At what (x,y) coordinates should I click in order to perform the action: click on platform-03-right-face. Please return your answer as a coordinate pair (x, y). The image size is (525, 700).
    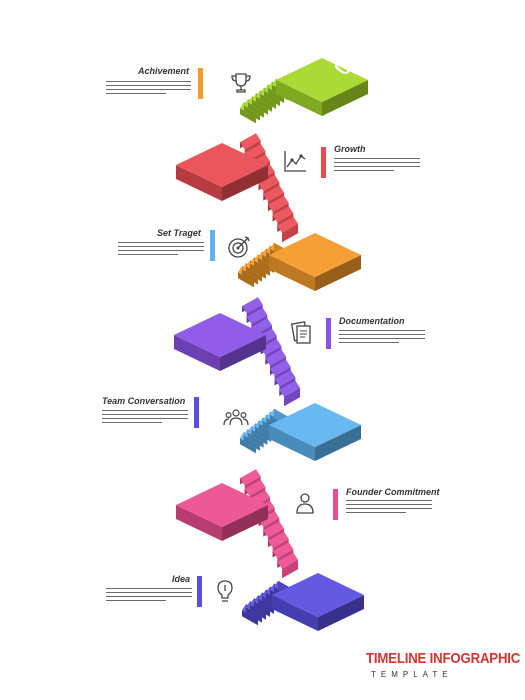
    Looking at the image, I should click on (338, 443).